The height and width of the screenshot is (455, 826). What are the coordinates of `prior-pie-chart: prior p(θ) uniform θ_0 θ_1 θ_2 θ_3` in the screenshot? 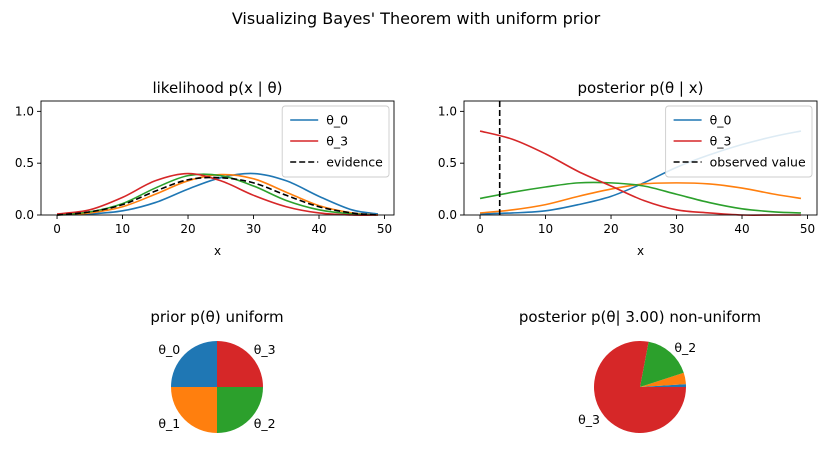 It's located at (217, 370).